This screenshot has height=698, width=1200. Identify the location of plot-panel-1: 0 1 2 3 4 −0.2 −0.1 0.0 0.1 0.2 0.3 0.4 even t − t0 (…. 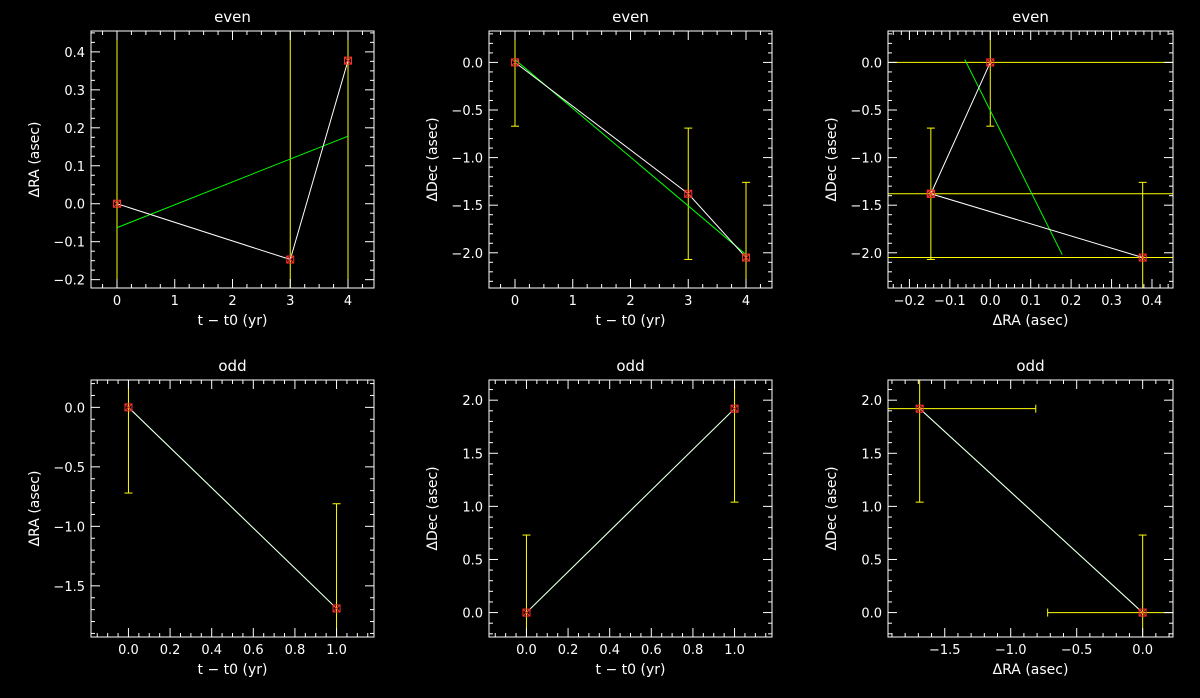
(201, 168).